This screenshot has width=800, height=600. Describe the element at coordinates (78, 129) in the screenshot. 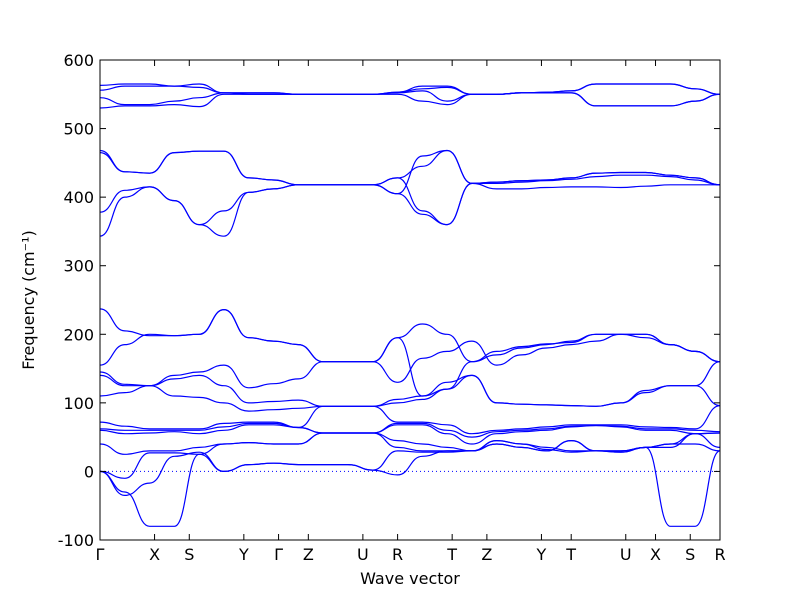

I see `y-tick-label: 500` at that location.